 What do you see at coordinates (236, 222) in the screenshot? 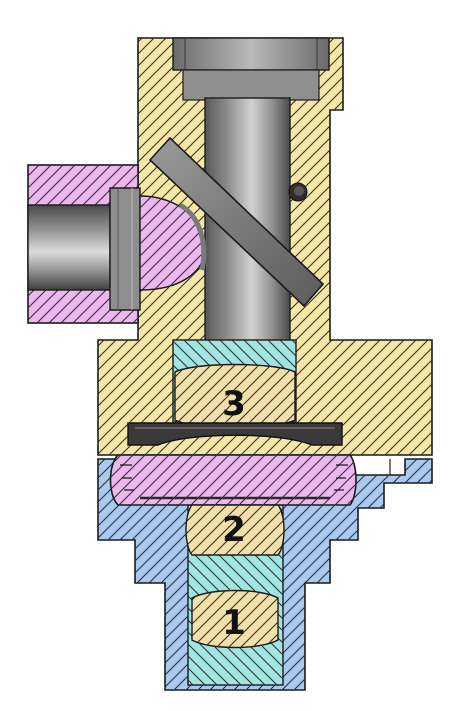
I see `diagonal-mirror` at bounding box center [236, 222].